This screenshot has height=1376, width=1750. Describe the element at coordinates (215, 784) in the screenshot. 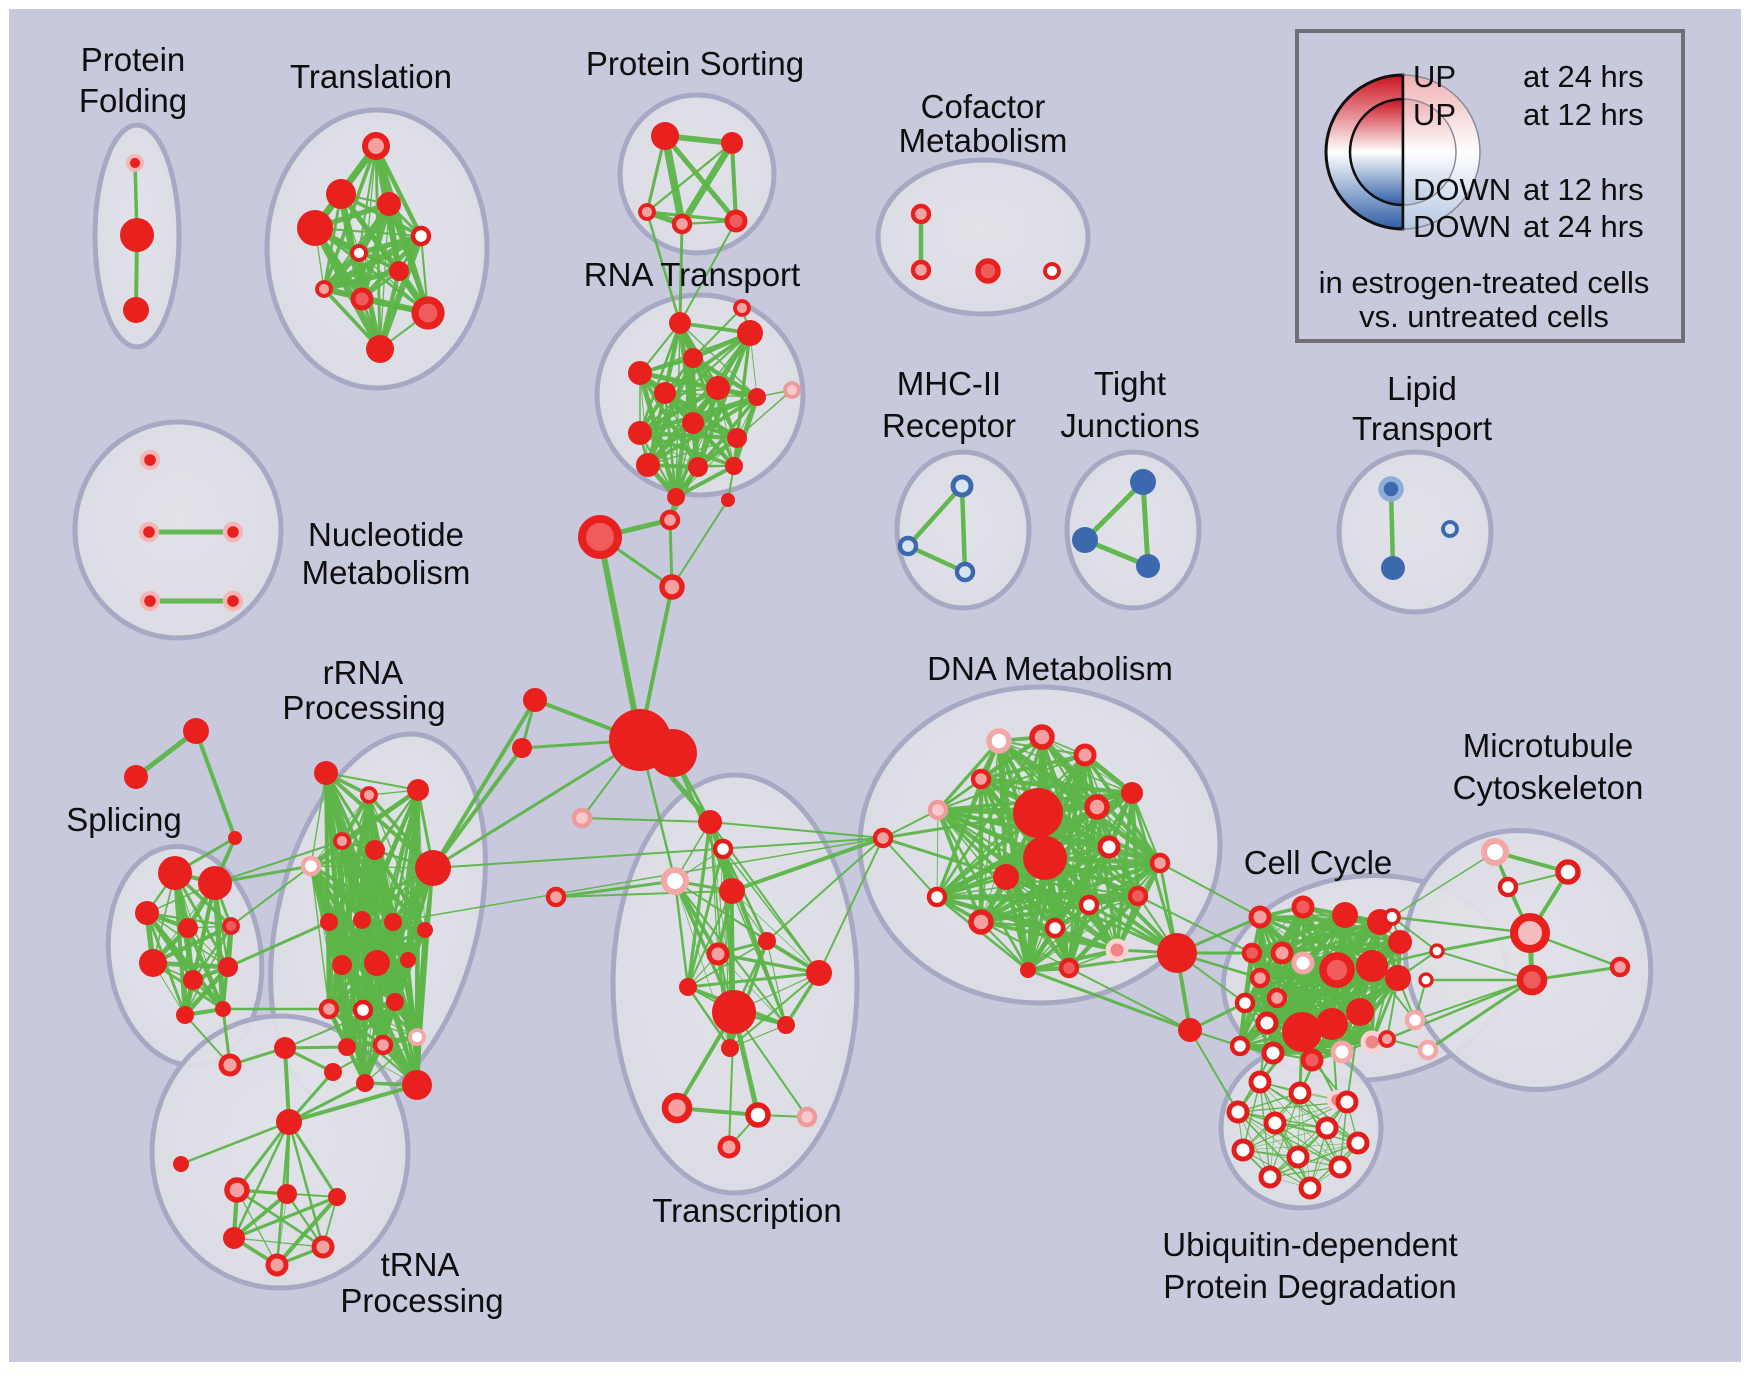

I see `edge-bridge` at that location.